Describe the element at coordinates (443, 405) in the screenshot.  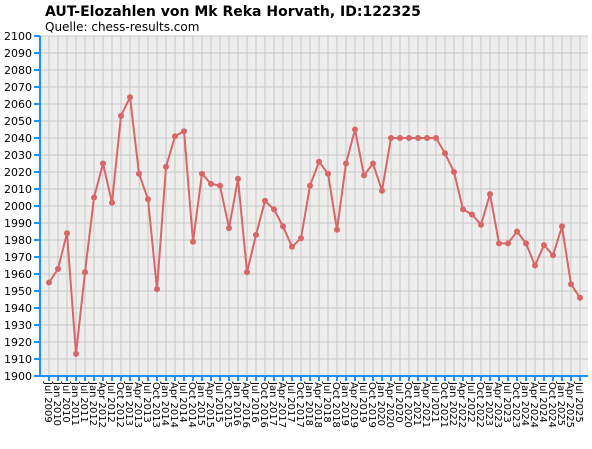
I see `x-tick-label: Oct 2021` at that location.